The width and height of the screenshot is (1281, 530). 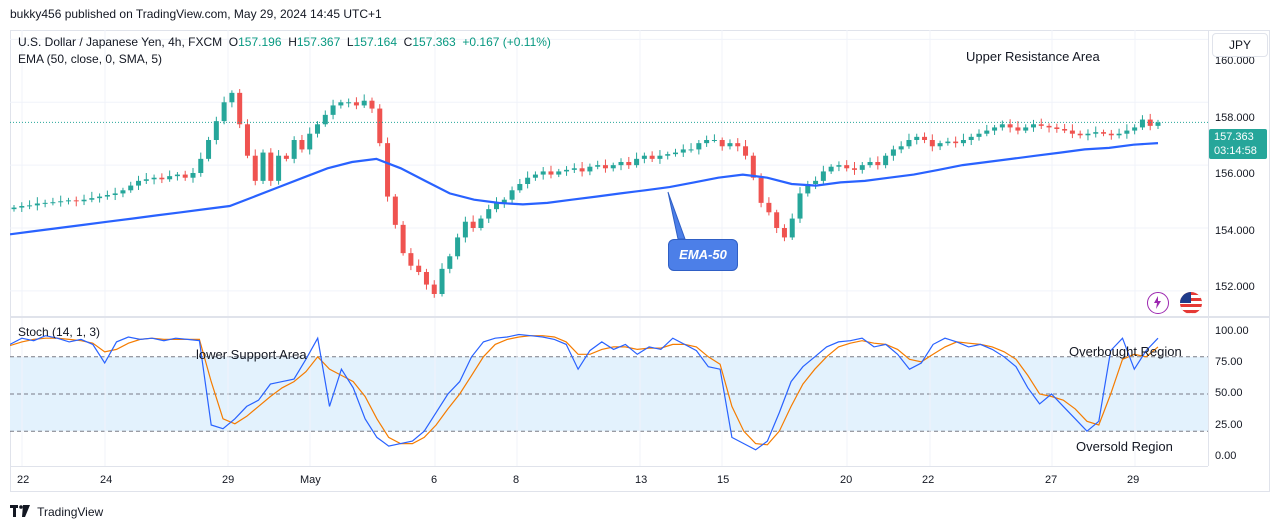 I want to click on stoch-legend: Stoch (14, 1, 3), so click(x=59, y=332).